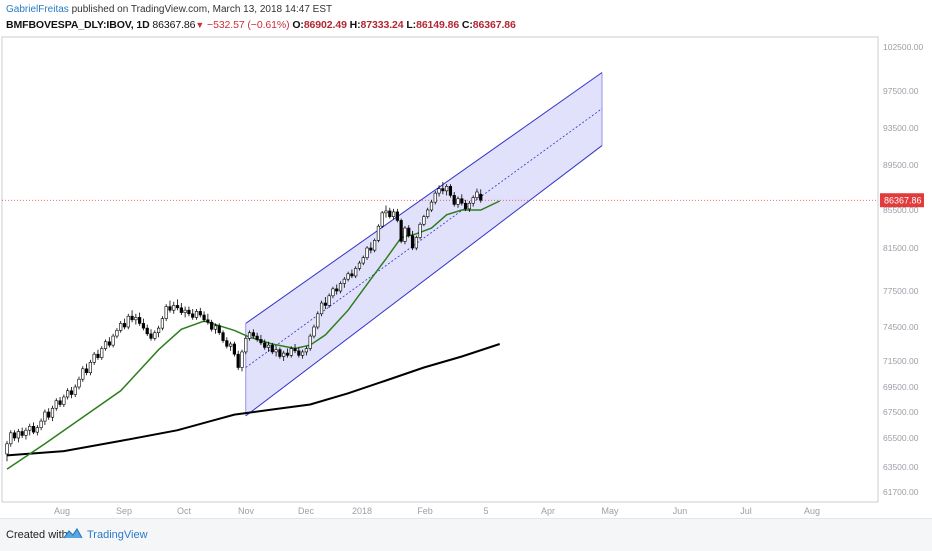 The width and height of the screenshot is (932, 551). I want to click on y-tick-label: 93500.00, so click(901, 128).